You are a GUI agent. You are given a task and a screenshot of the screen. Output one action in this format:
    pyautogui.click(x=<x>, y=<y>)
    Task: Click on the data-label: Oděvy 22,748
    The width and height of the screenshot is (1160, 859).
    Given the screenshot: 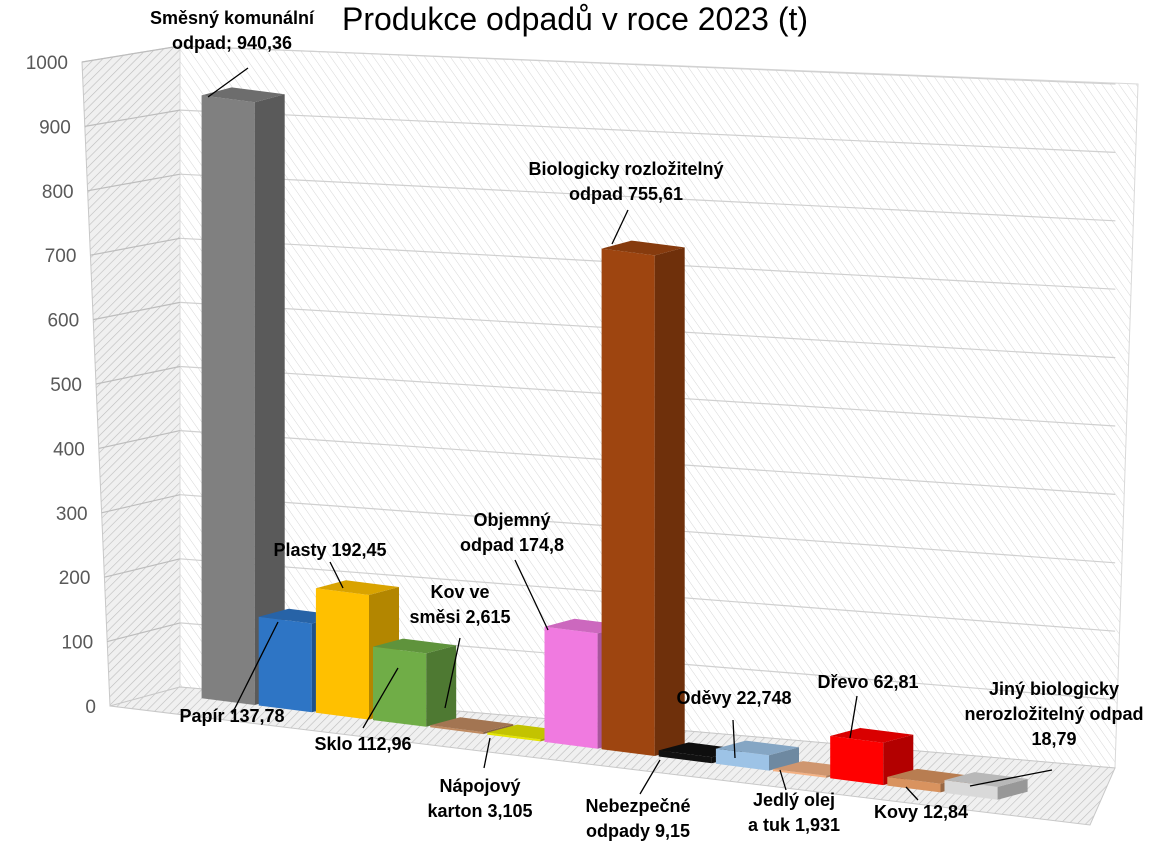 What is the action you would take?
    pyautogui.click(x=734, y=723)
    